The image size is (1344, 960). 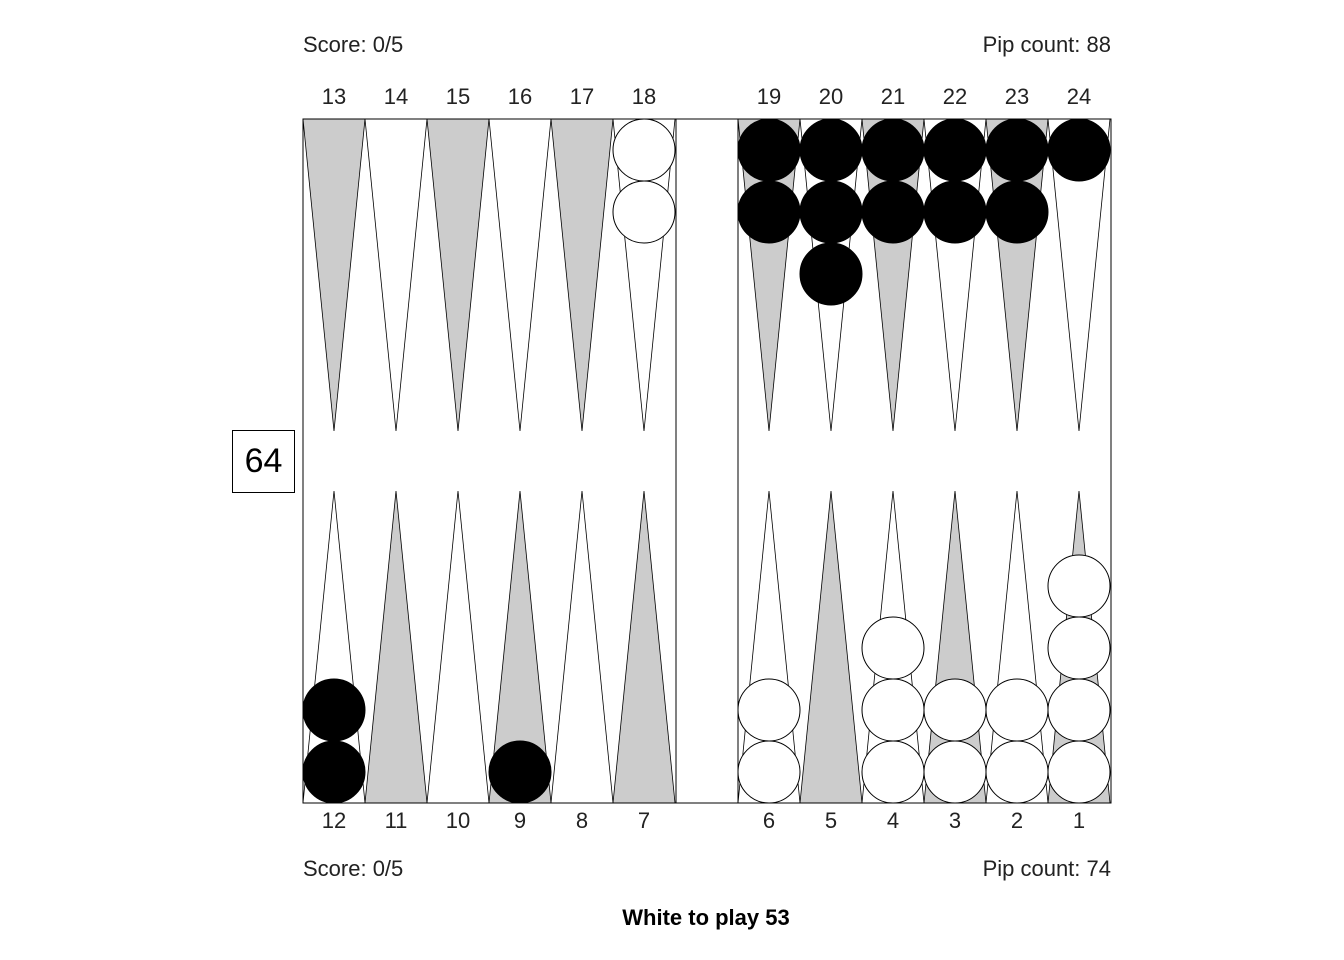 What do you see at coordinates (893, 96) in the screenshot?
I see `point-label-21: 21` at bounding box center [893, 96].